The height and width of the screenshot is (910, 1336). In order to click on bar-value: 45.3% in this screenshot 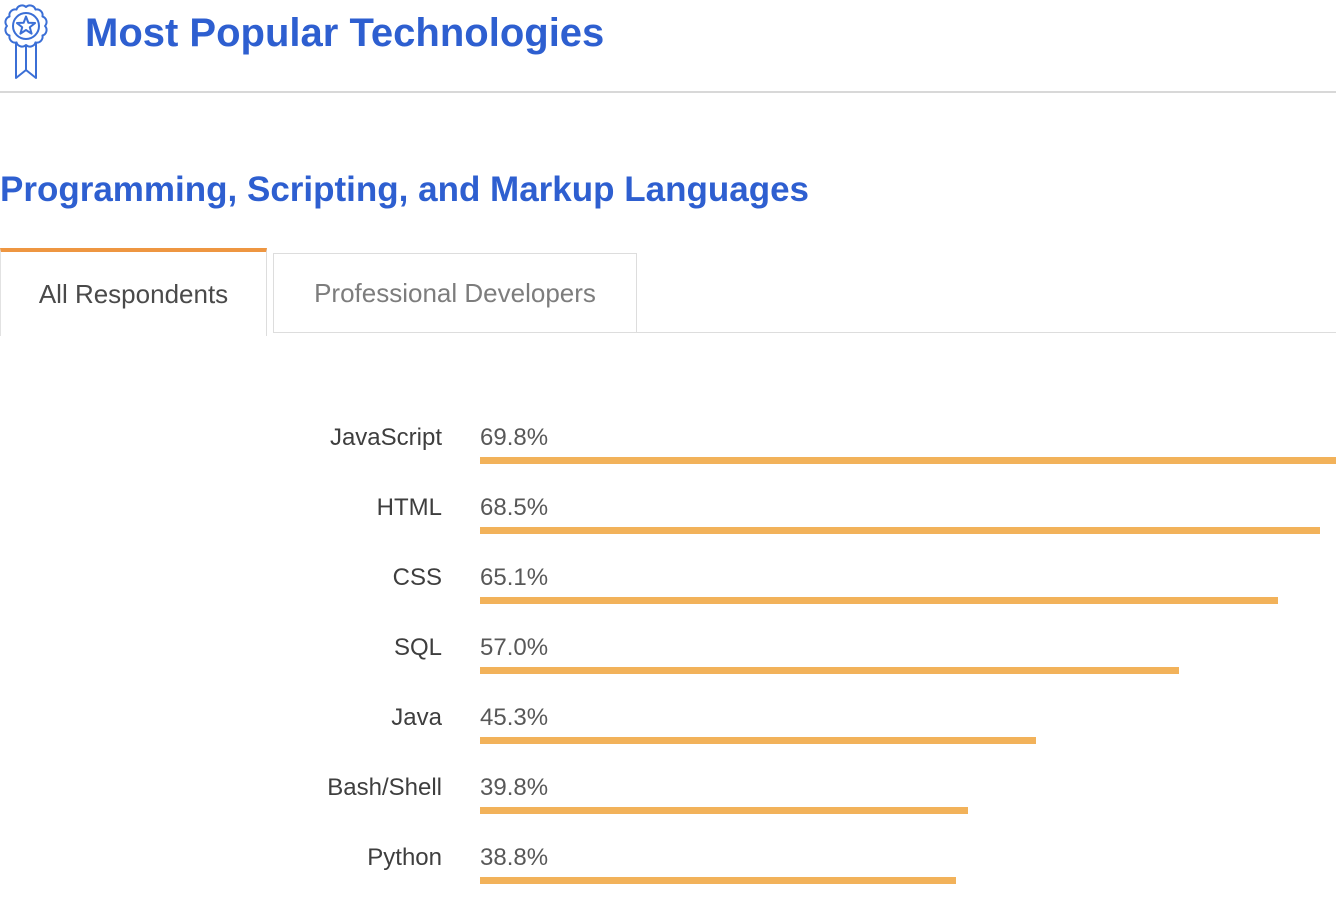, I will do `click(514, 717)`.